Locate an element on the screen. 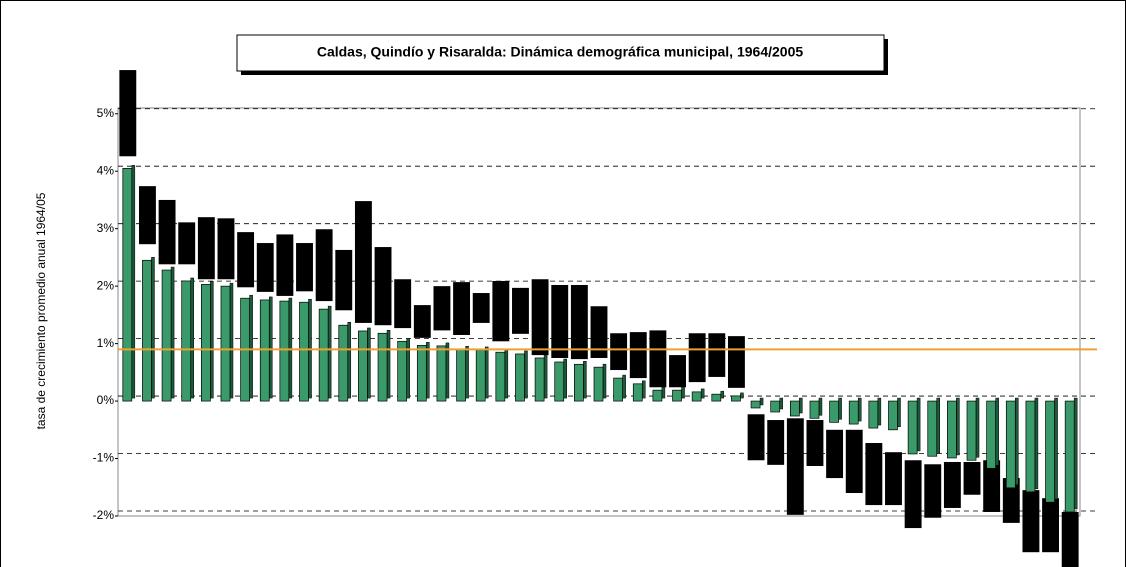 The height and width of the screenshot is (567, 1126). y-tick-label: -2% is located at coordinates (104, 515).